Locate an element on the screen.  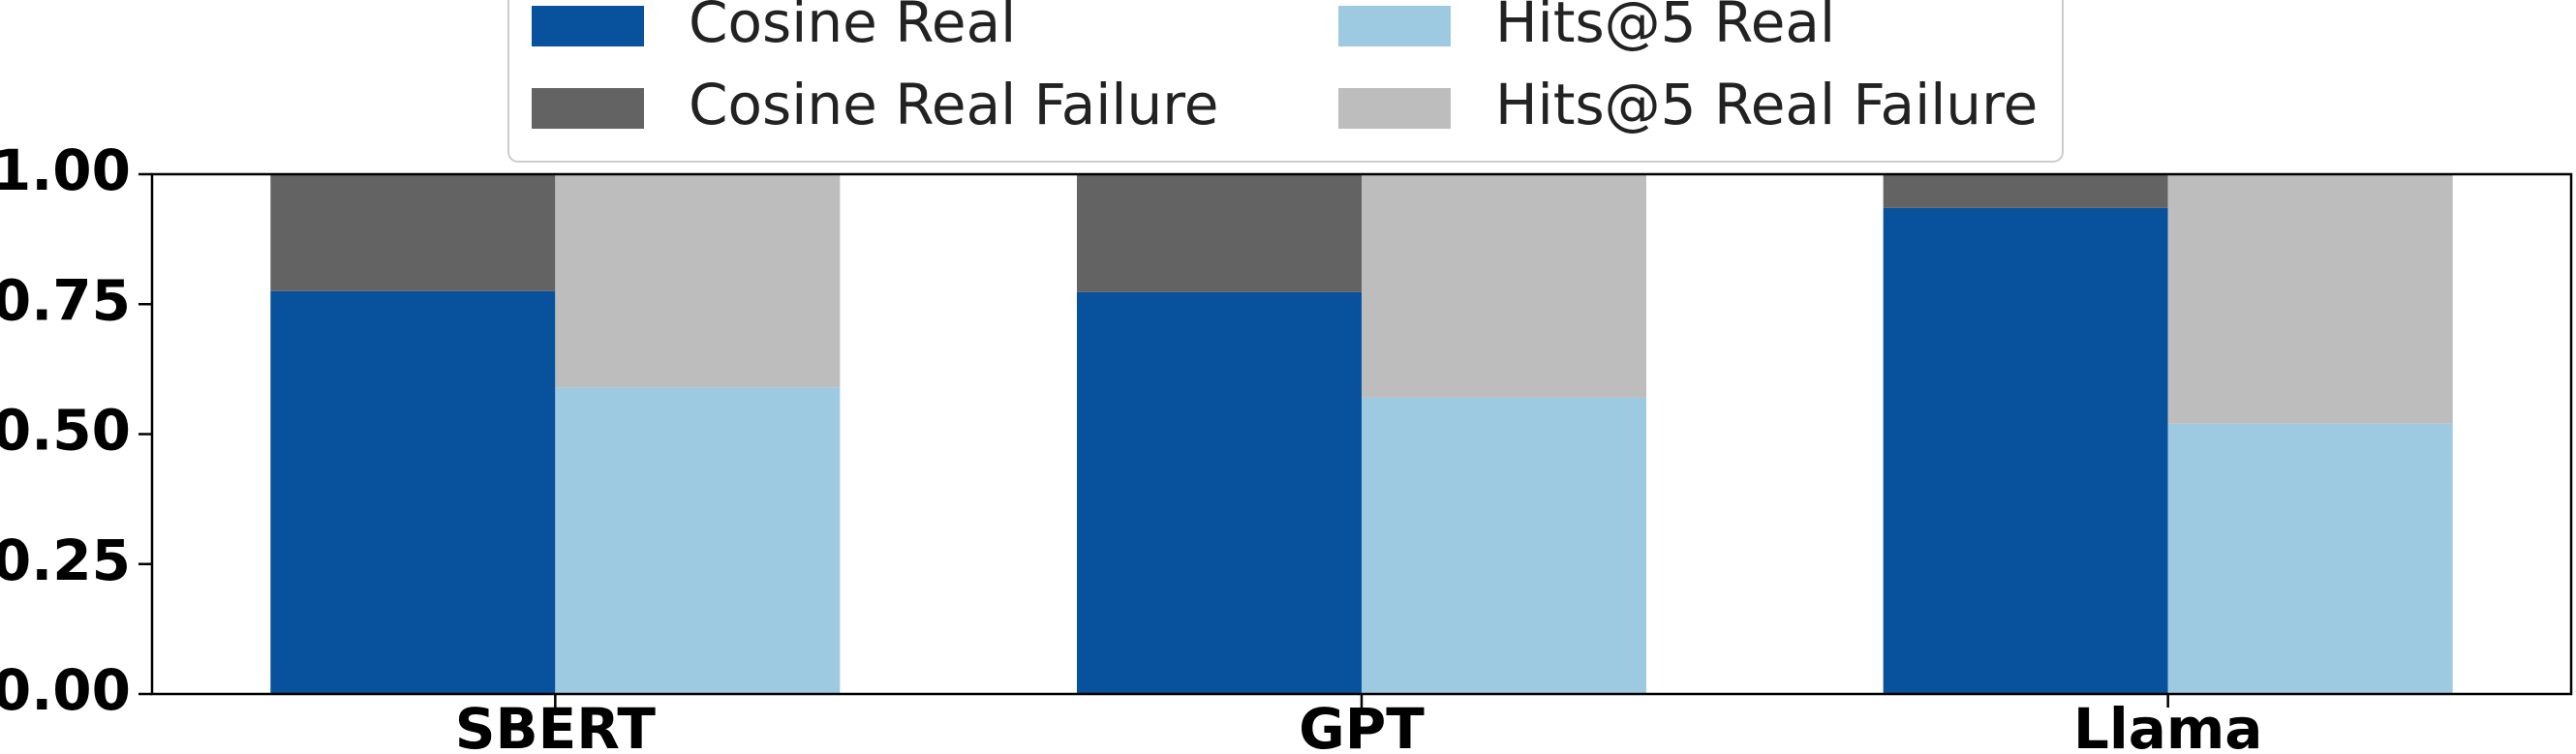
legend-swatch-hits-5-real-failure is located at coordinates (1394, 108).